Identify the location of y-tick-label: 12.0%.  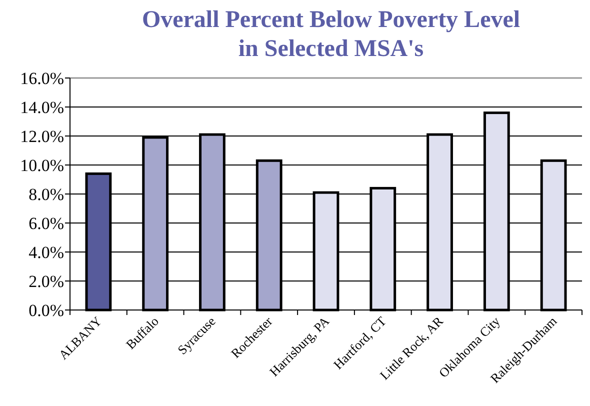
(42, 136).